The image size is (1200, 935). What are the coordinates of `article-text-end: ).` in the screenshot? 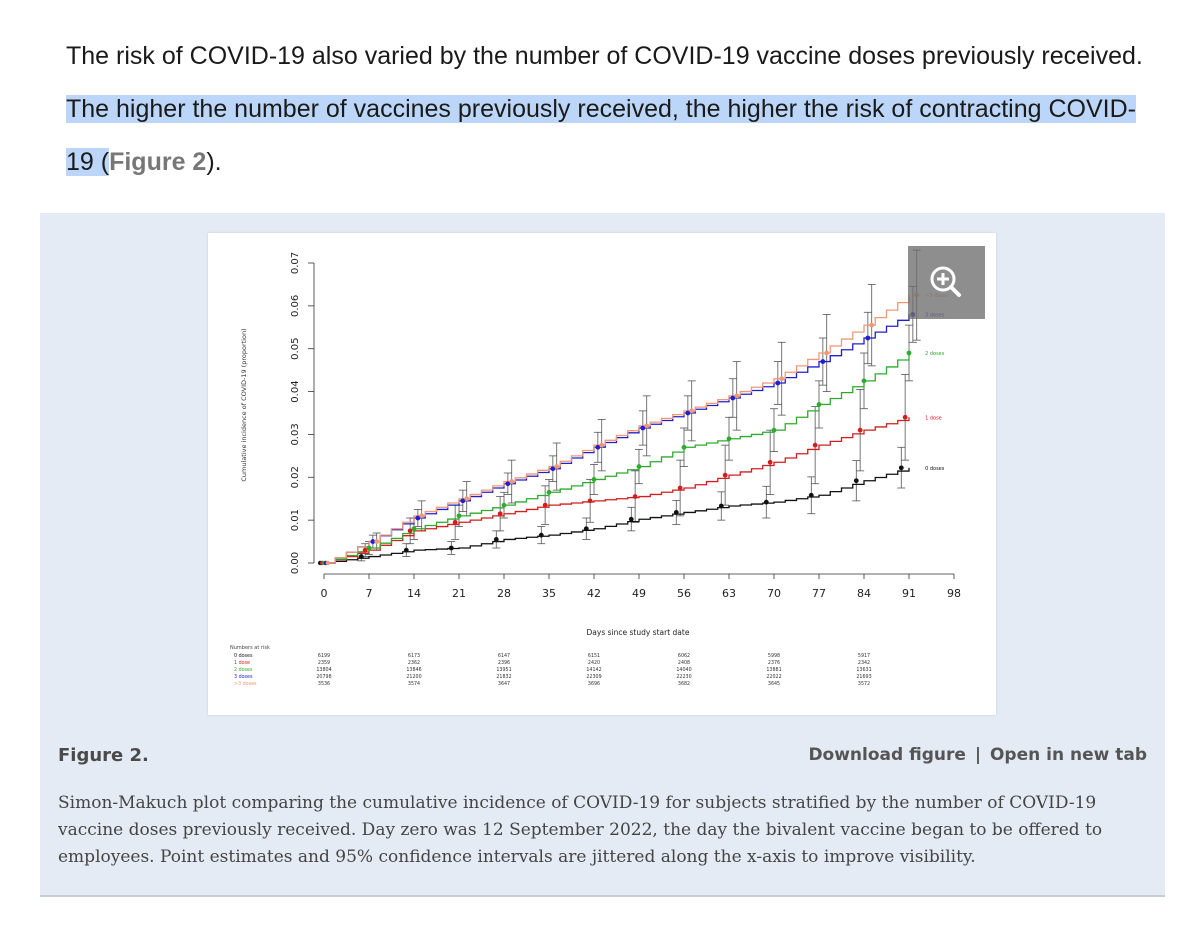 It's located at (214, 162).